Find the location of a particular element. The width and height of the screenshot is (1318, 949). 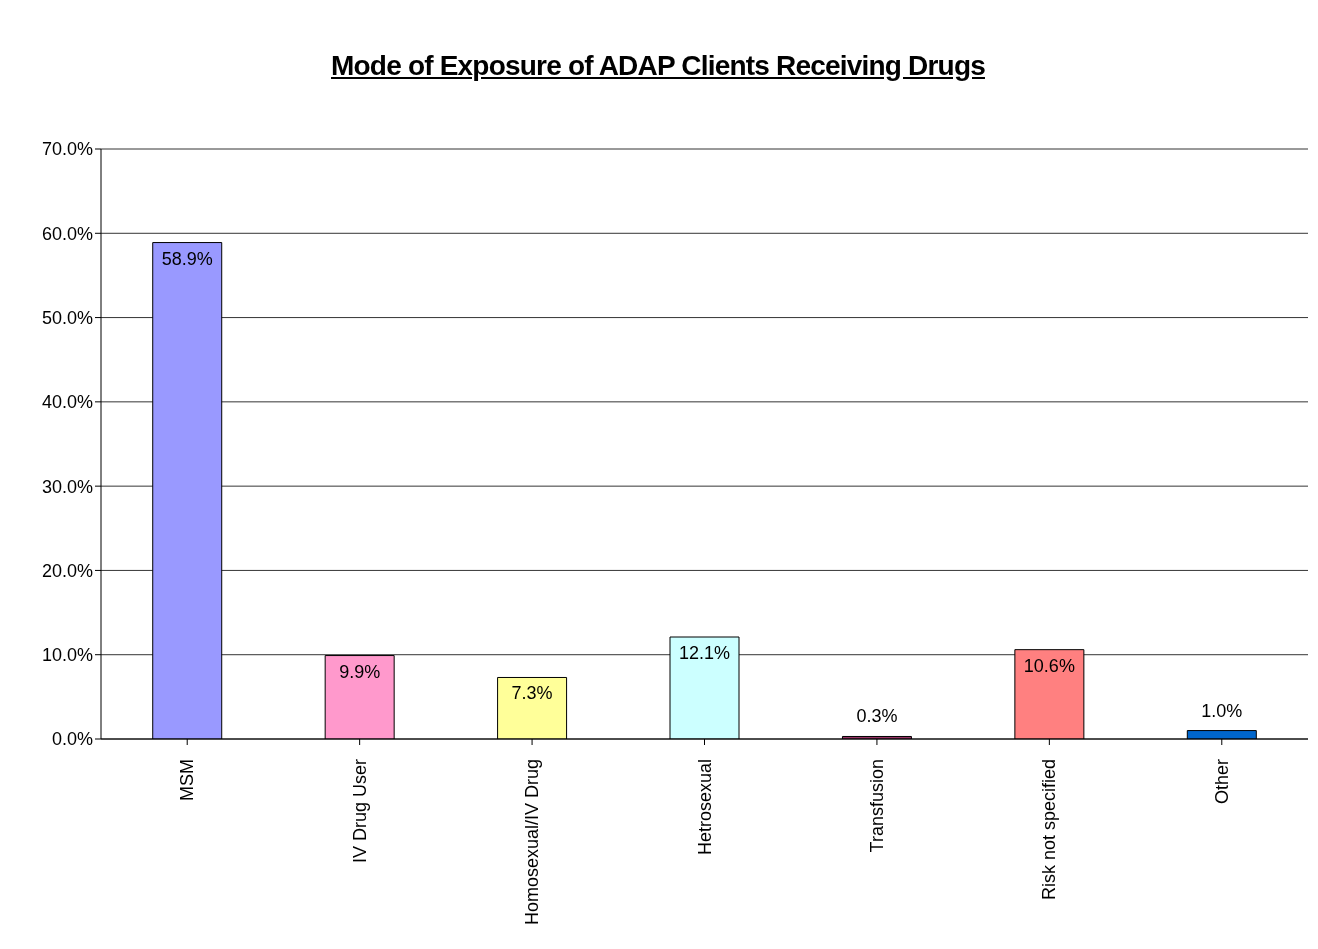

data-label: 0.3% is located at coordinates (877, 716).